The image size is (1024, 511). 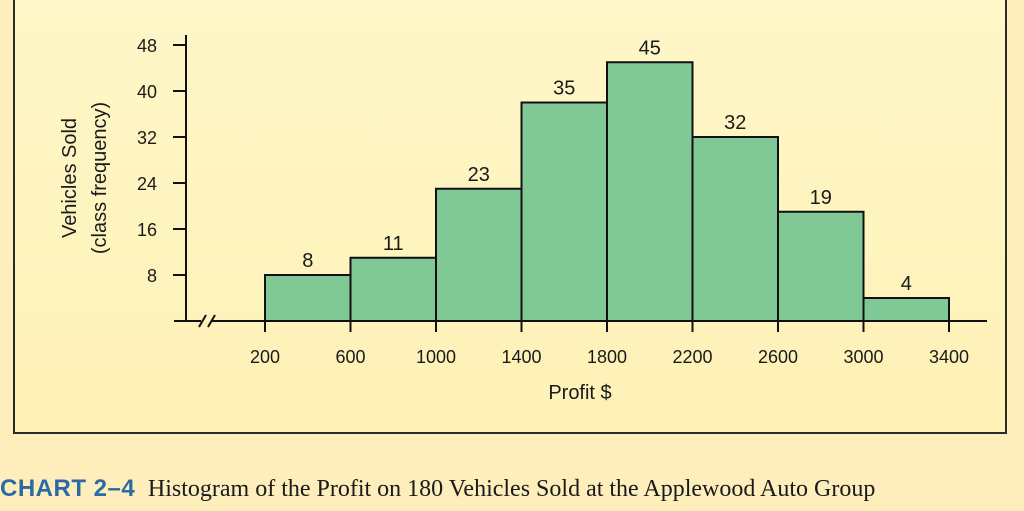 What do you see at coordinates (579, 393) in the screenshot?
I see `x-axis-title: Profit $` at bounding box center [579, 393].